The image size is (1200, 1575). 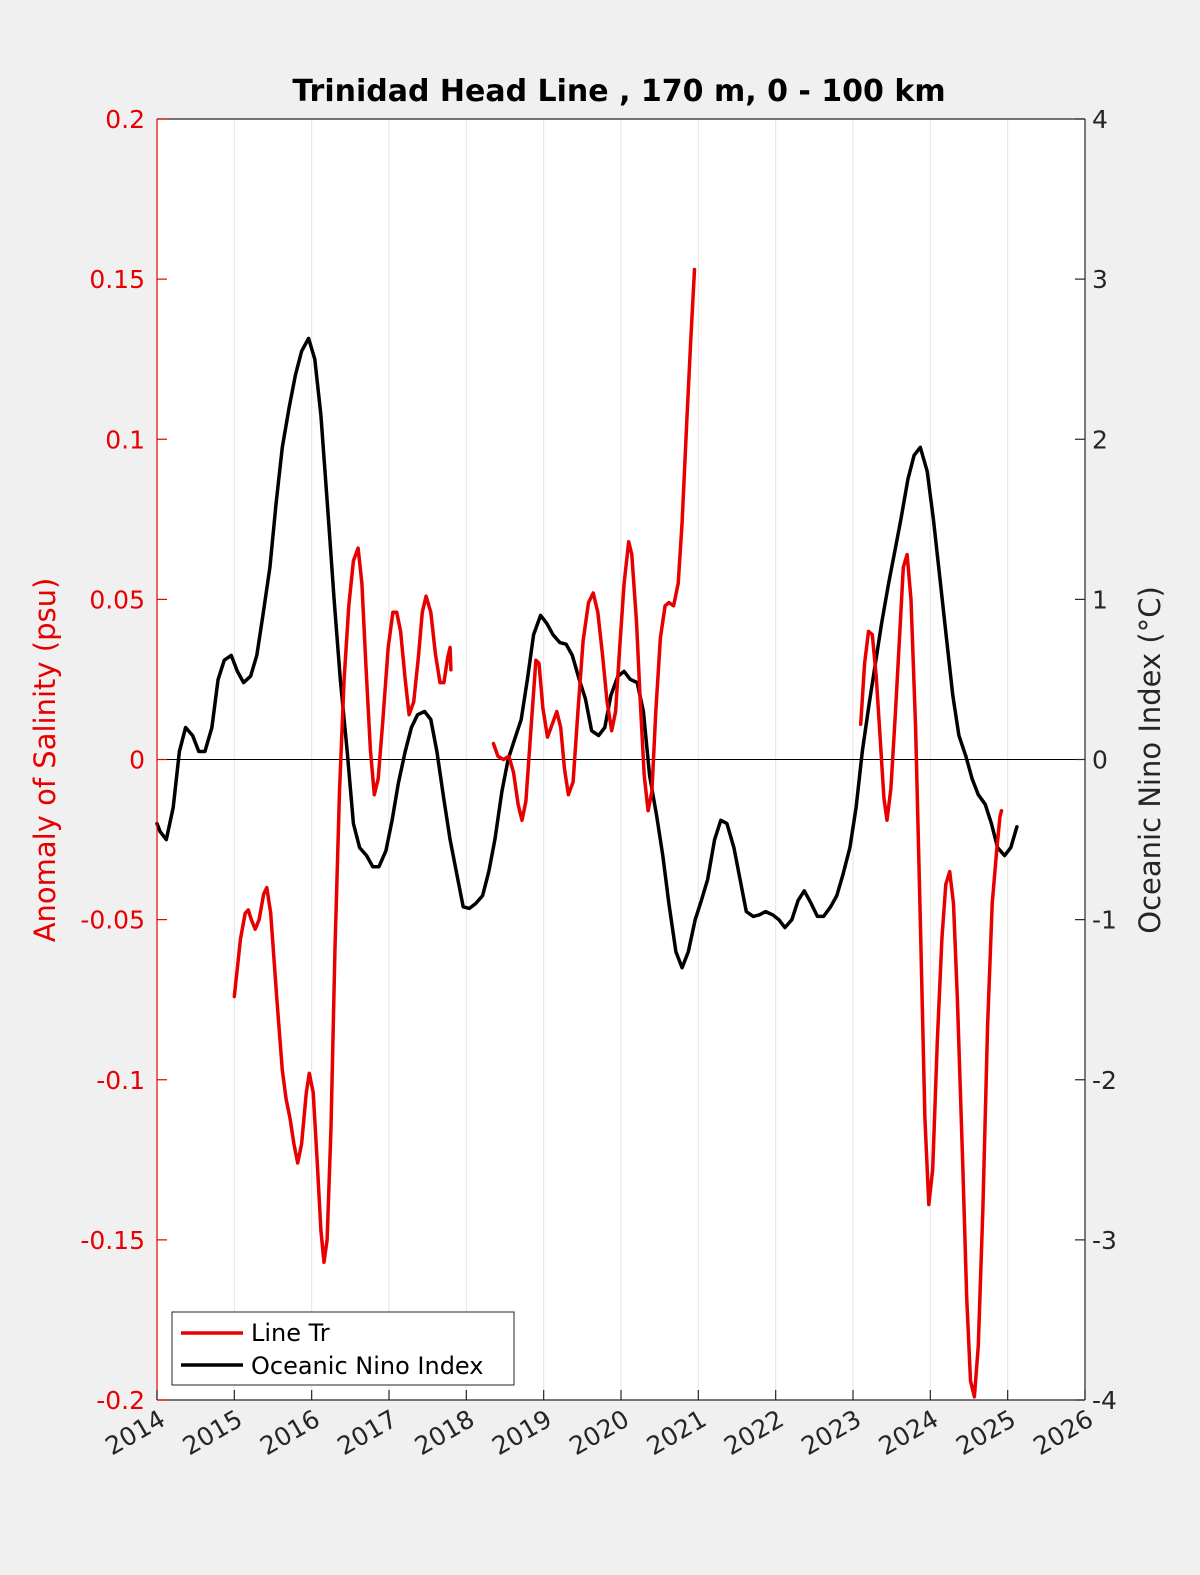 I want to click on x-tick-label: 2019, so click(x=522, y=1432).